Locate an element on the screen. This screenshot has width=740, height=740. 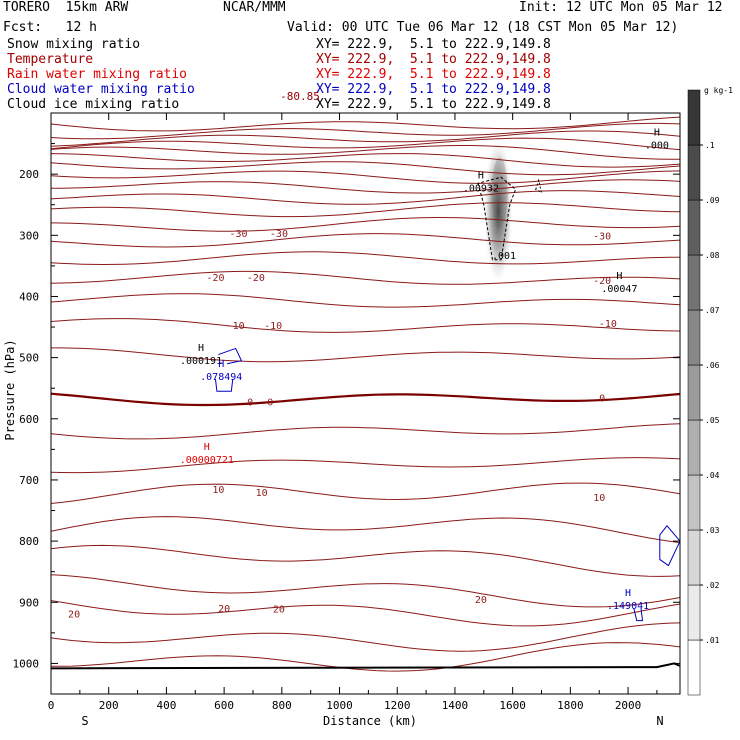
x-tick-label: 800 is located at coordinates (282, 705).